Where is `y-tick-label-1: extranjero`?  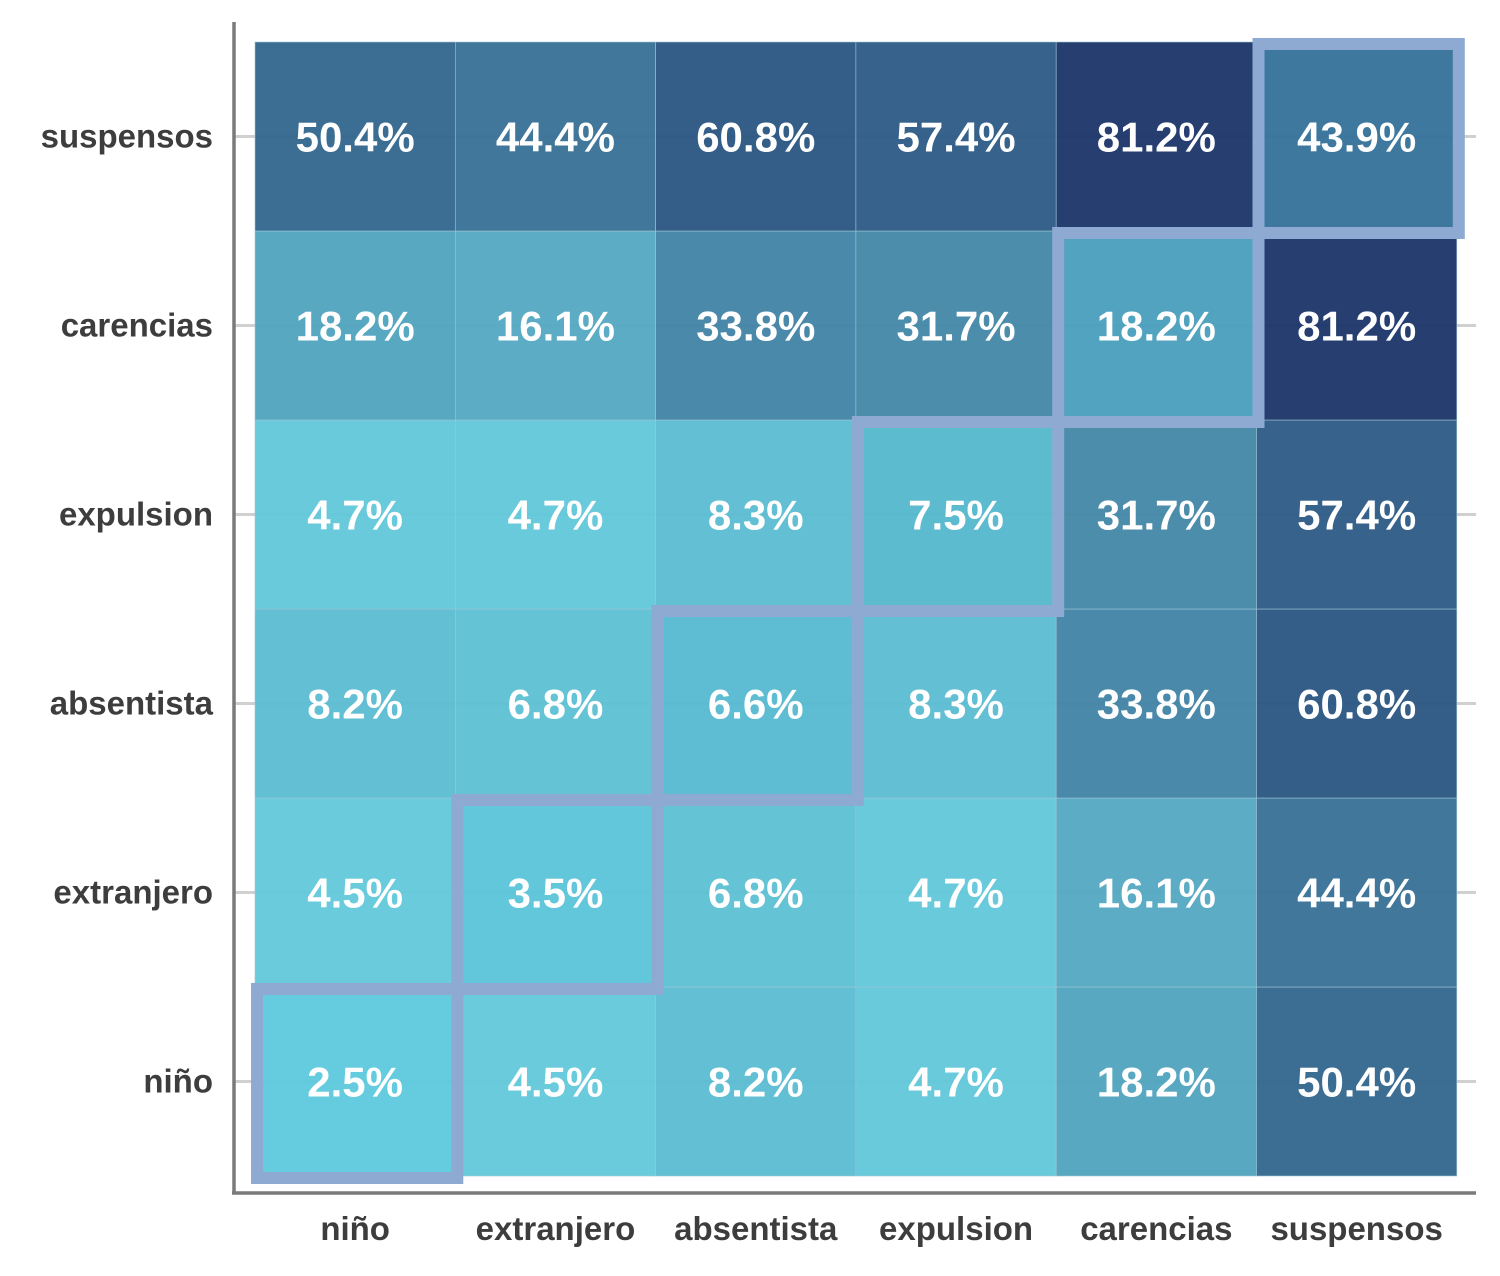
y-tick-label-1: extranjero is located at coordinates (133, 892).